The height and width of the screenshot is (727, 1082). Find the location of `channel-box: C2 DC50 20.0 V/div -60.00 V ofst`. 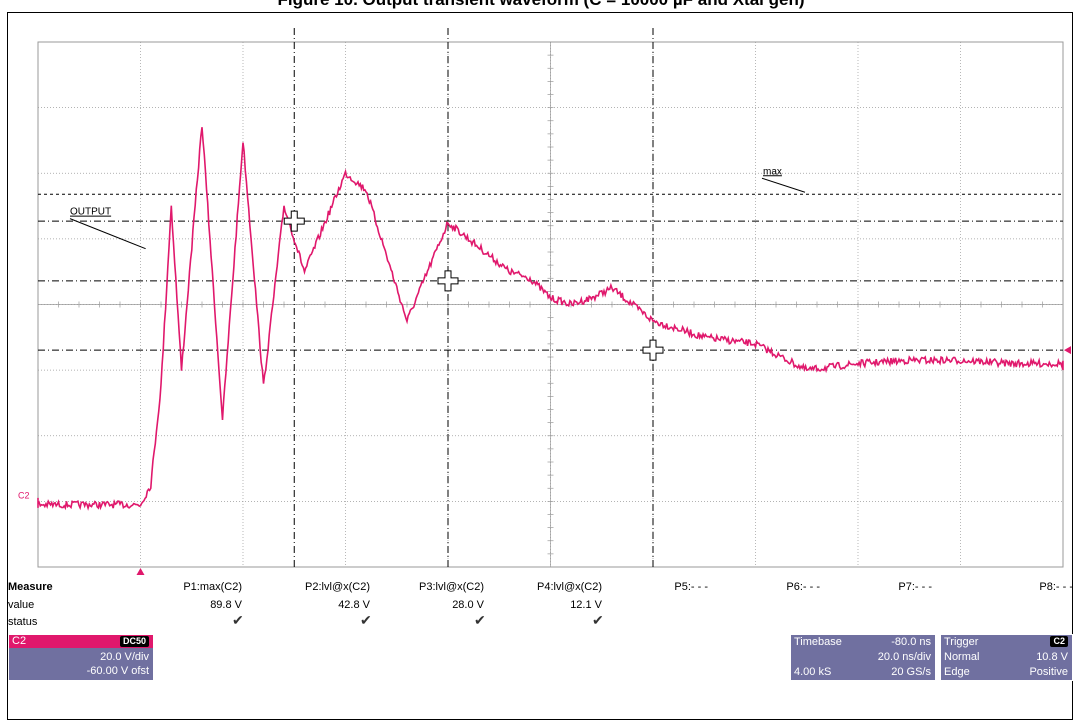

channel-box: C2 DC50 20.0 V/div -60.00 V ofst is located at coordinates (81, 657).